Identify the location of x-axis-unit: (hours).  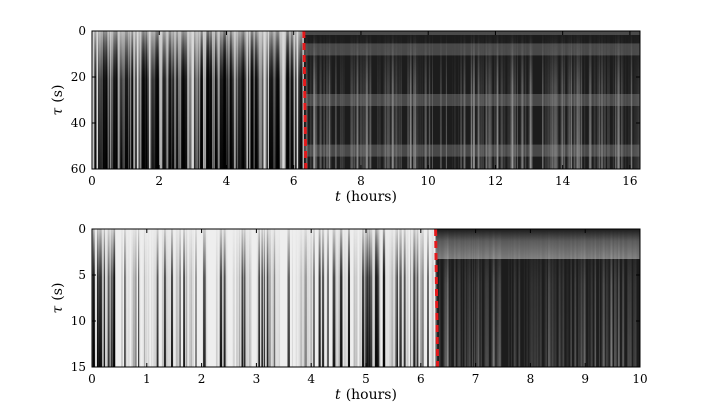
(371, 395).